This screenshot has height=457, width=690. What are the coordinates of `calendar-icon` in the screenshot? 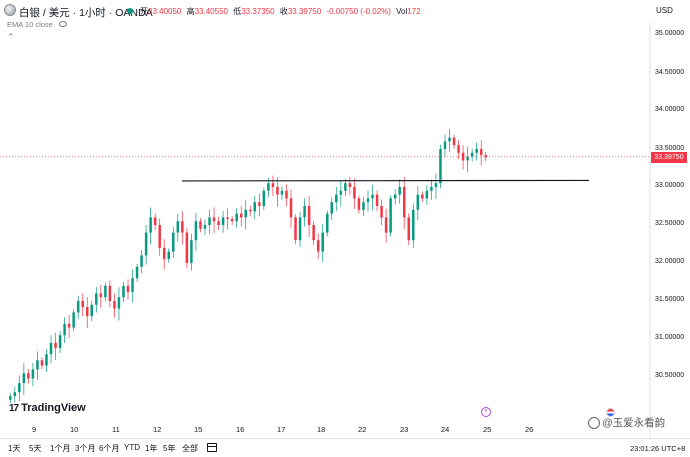 It's located at (212, 447).